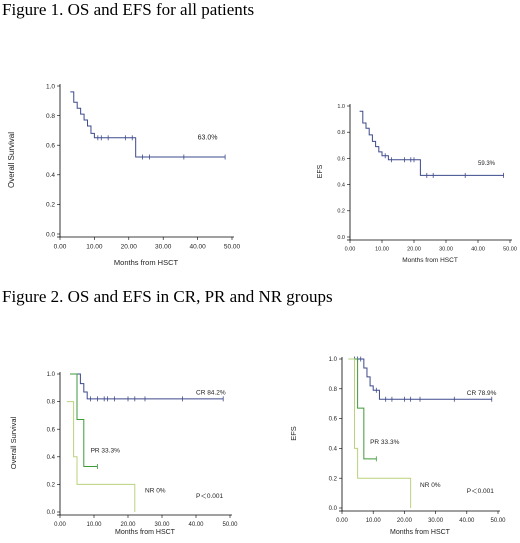 The height and width of the screenshot is (543, 520). Describe the element at coordinates (128, 9) in the screenshot. I see `figure-1-title: Figure 1. OS and EFS for all patients` at that location.